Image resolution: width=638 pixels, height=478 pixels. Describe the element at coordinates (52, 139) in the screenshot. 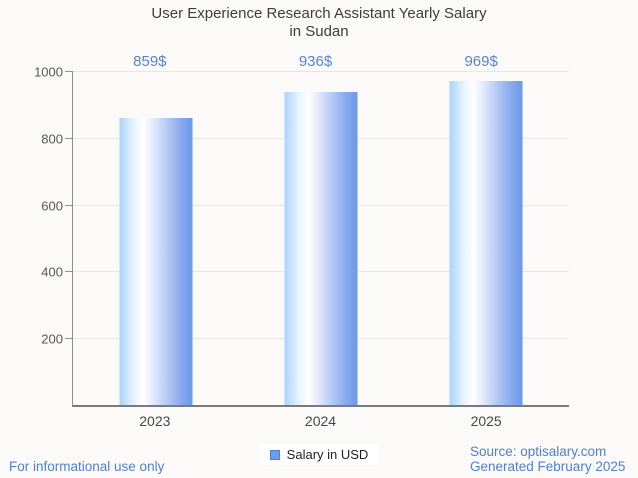

I see `y-tick-label-800: 800` at that location.